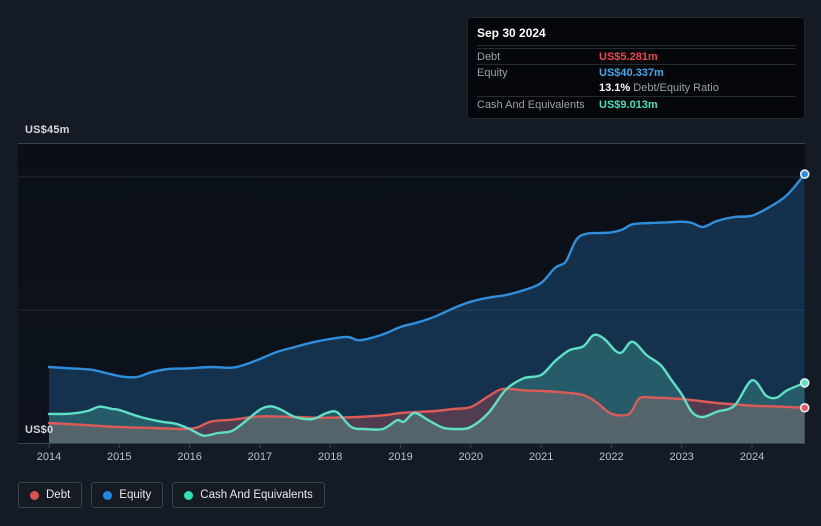 The height and width of the screenshot is (526, 821). What do you see at coordinates (400, 457) in the screenshot?
I see `x-axis-label-2019: 2019` at bounding box center [400, 457].